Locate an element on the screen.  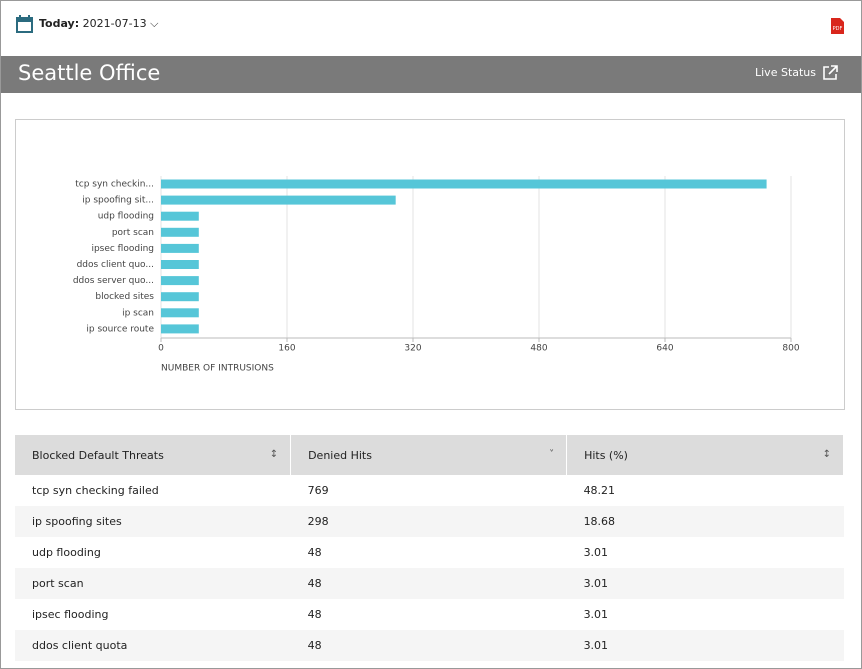
calendar-icon is located at coordinates (25, 24).